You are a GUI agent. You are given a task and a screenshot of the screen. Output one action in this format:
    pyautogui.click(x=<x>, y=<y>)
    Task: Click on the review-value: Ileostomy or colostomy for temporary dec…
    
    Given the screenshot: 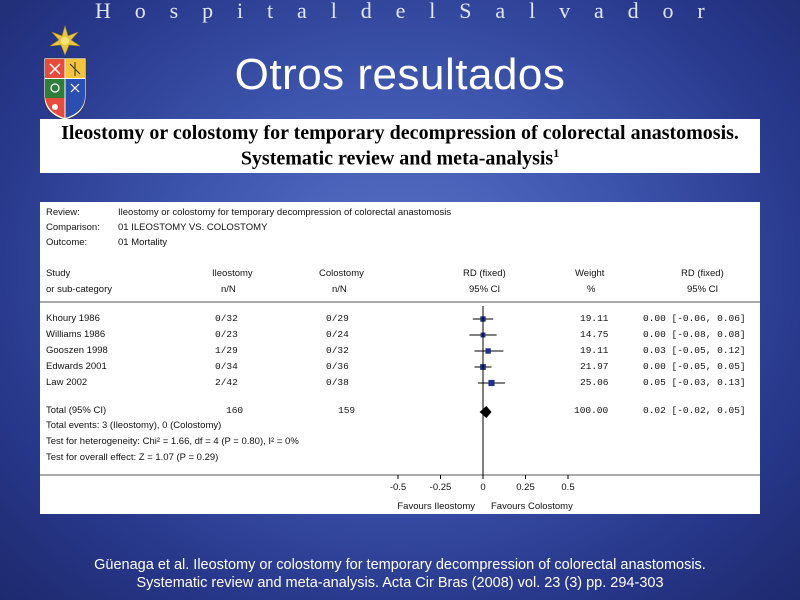 What is the action you would take?
    pyautogui.click(x=285, y=212)
    